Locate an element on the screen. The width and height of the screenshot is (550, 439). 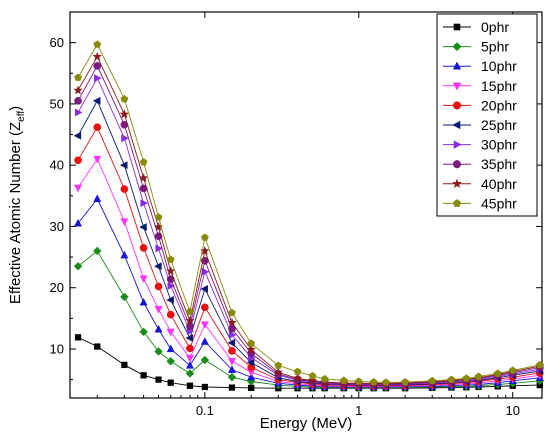
legend-item: 0phr is located at coordinates (476, 27).